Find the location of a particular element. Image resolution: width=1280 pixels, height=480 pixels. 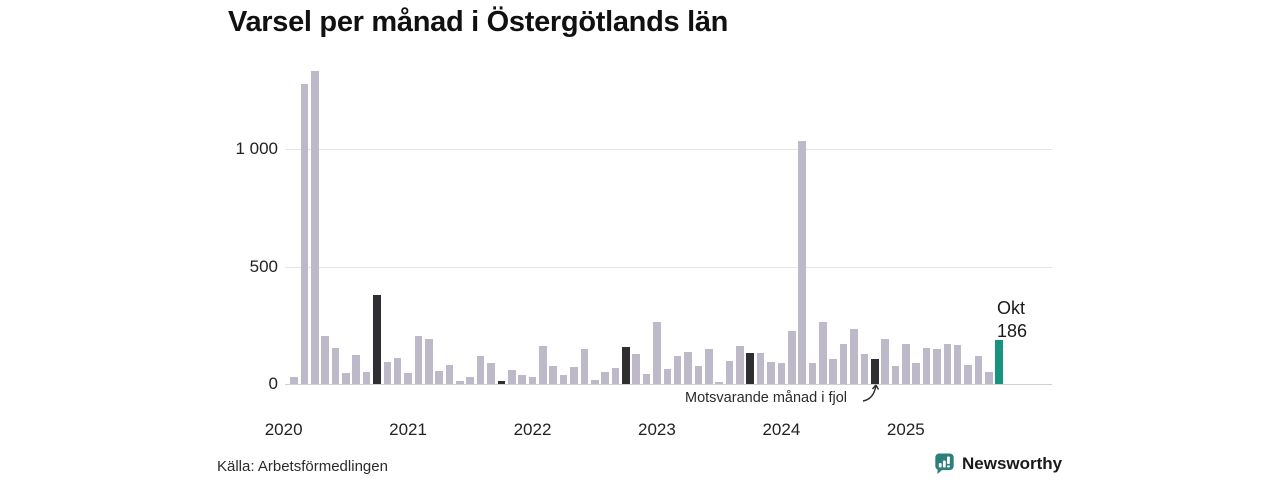

x-axis-tick-label: 2024 is located at coordinates (781, 429).